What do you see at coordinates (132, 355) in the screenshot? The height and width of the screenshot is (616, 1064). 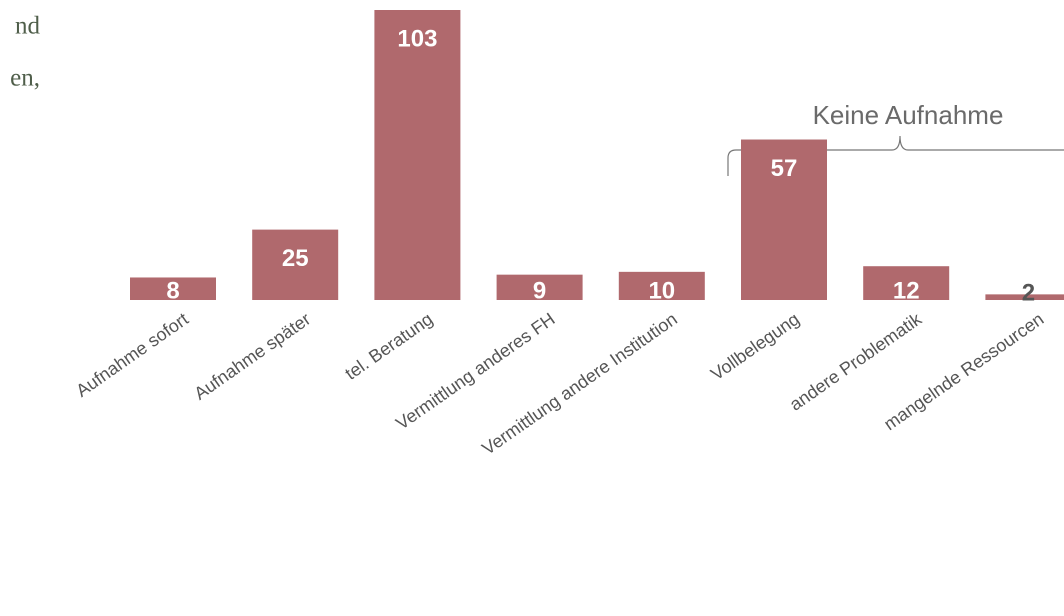 I see `x-tick-label: Aufnahme sofort` at bounding box center [132, 355].